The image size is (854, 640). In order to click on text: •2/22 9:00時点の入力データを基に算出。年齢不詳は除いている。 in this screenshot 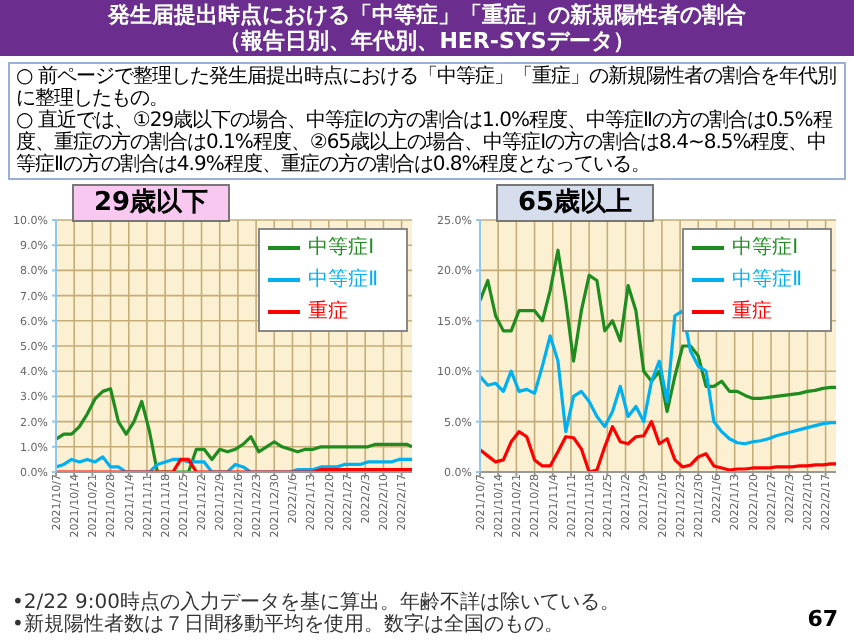, I will do `click(316, 603)`.